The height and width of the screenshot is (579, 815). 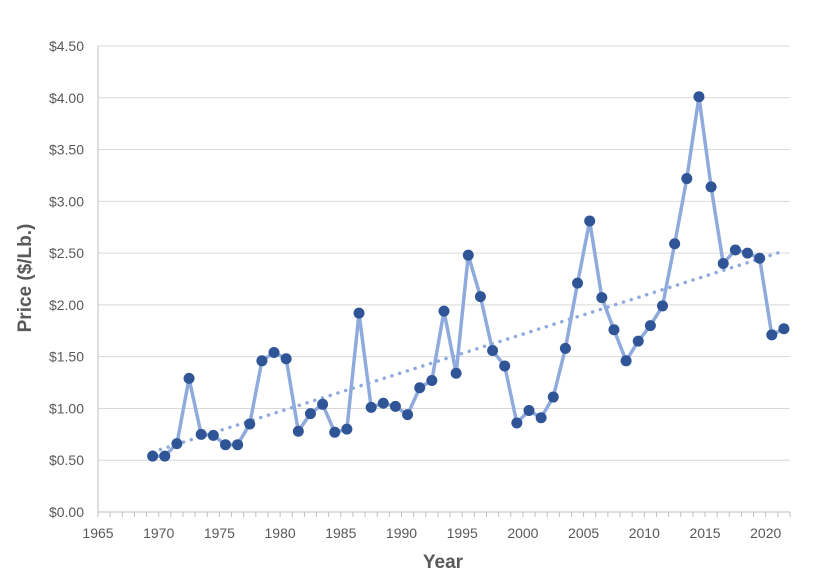 What do you see at coordinates (462, 533) in the screenshot?
I see `x-tick-label: 1995` at bounding box center [462, 533].